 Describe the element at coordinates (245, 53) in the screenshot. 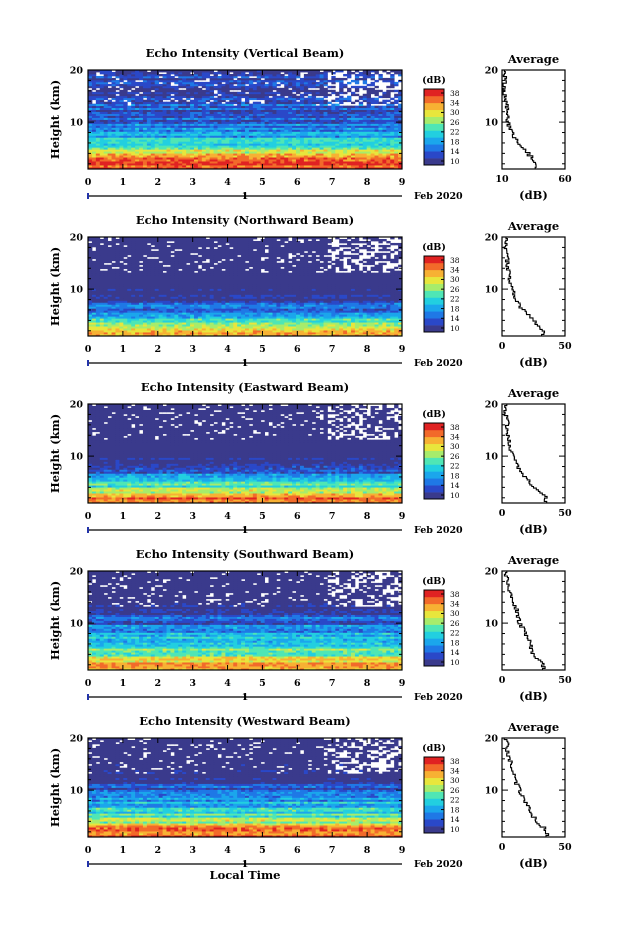

I see `panel-title: Echo Intensity (Vertical Beam)` at that location.